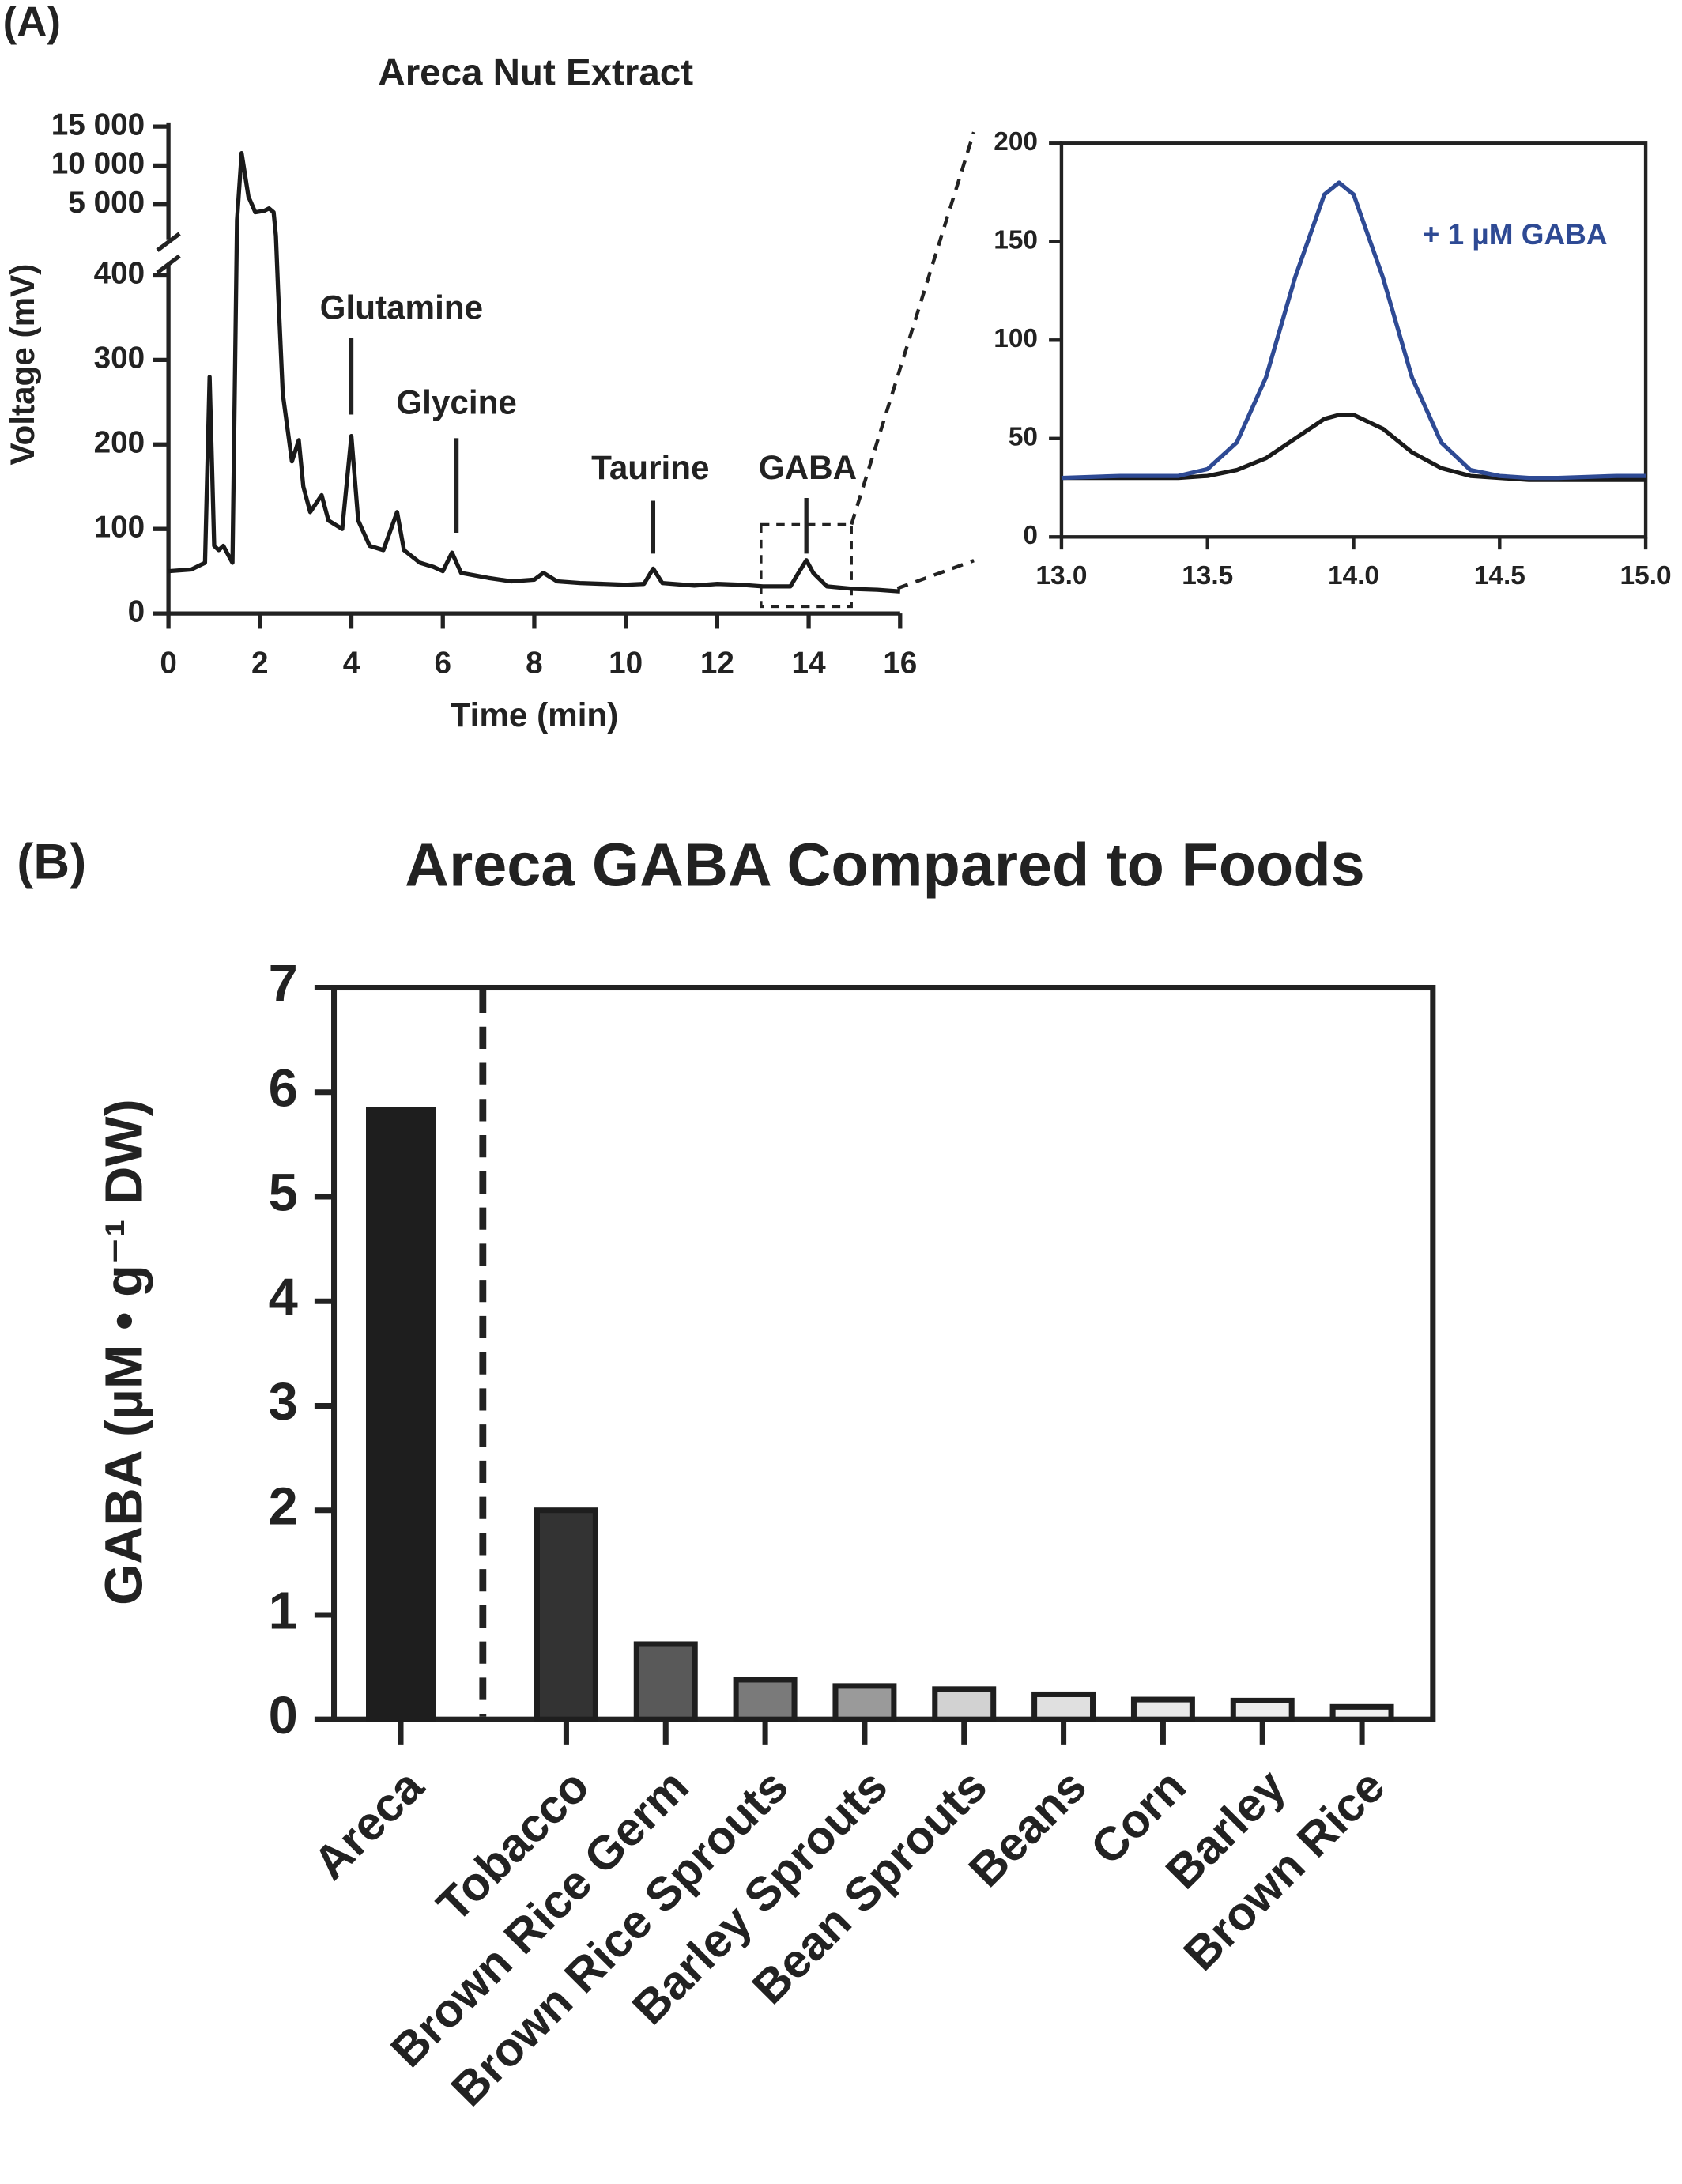  I want to click on annotation: GABA, so click(808, 467).